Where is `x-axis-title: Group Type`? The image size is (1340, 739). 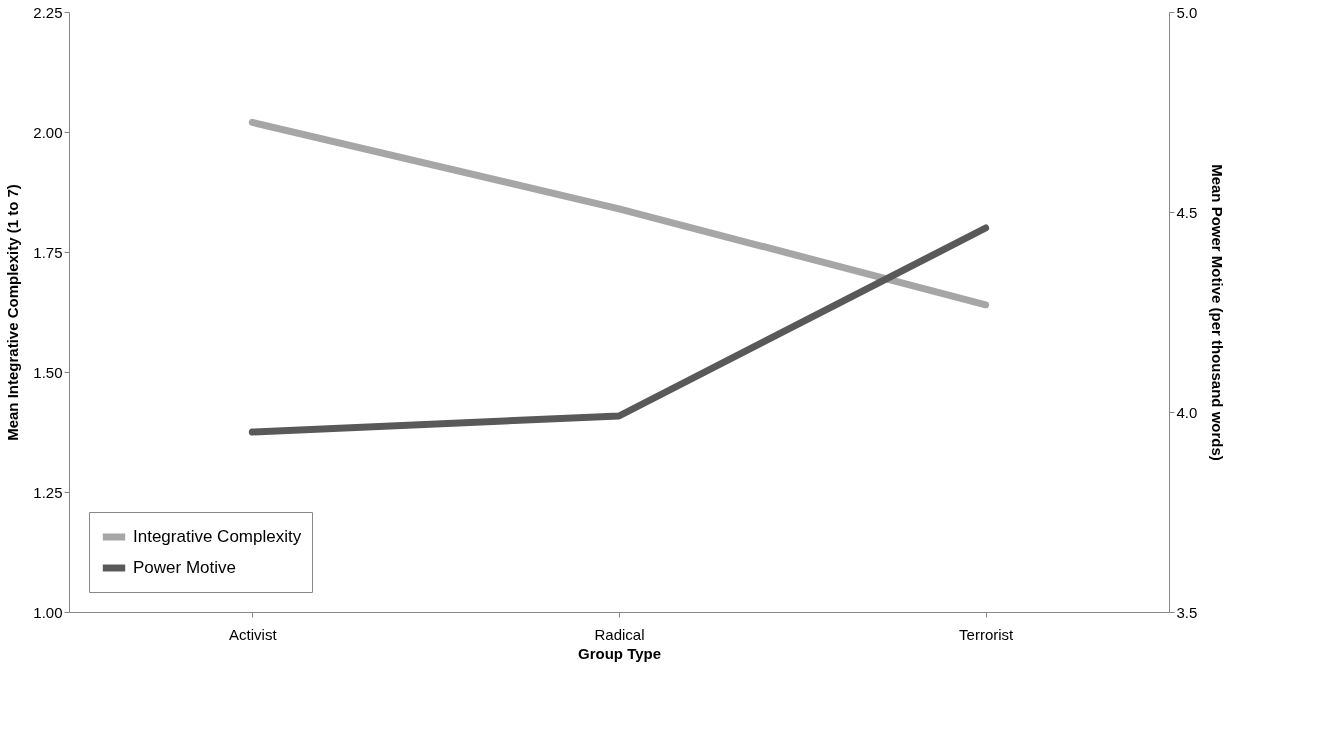
x-axis-title: Group Type is located at coordinates (619, 653).